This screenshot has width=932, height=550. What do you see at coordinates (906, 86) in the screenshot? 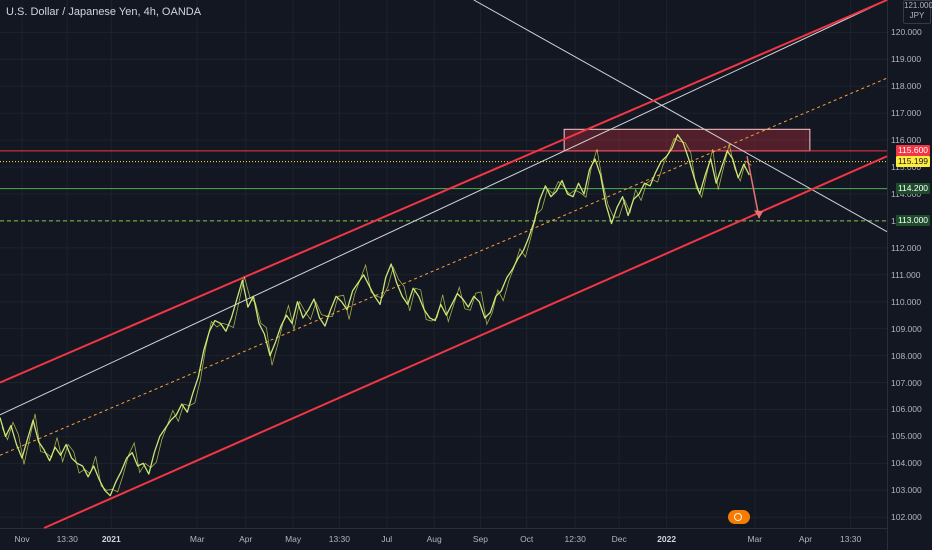
I see `y-tick-label: 118.000` at bounding box center [906, 86].